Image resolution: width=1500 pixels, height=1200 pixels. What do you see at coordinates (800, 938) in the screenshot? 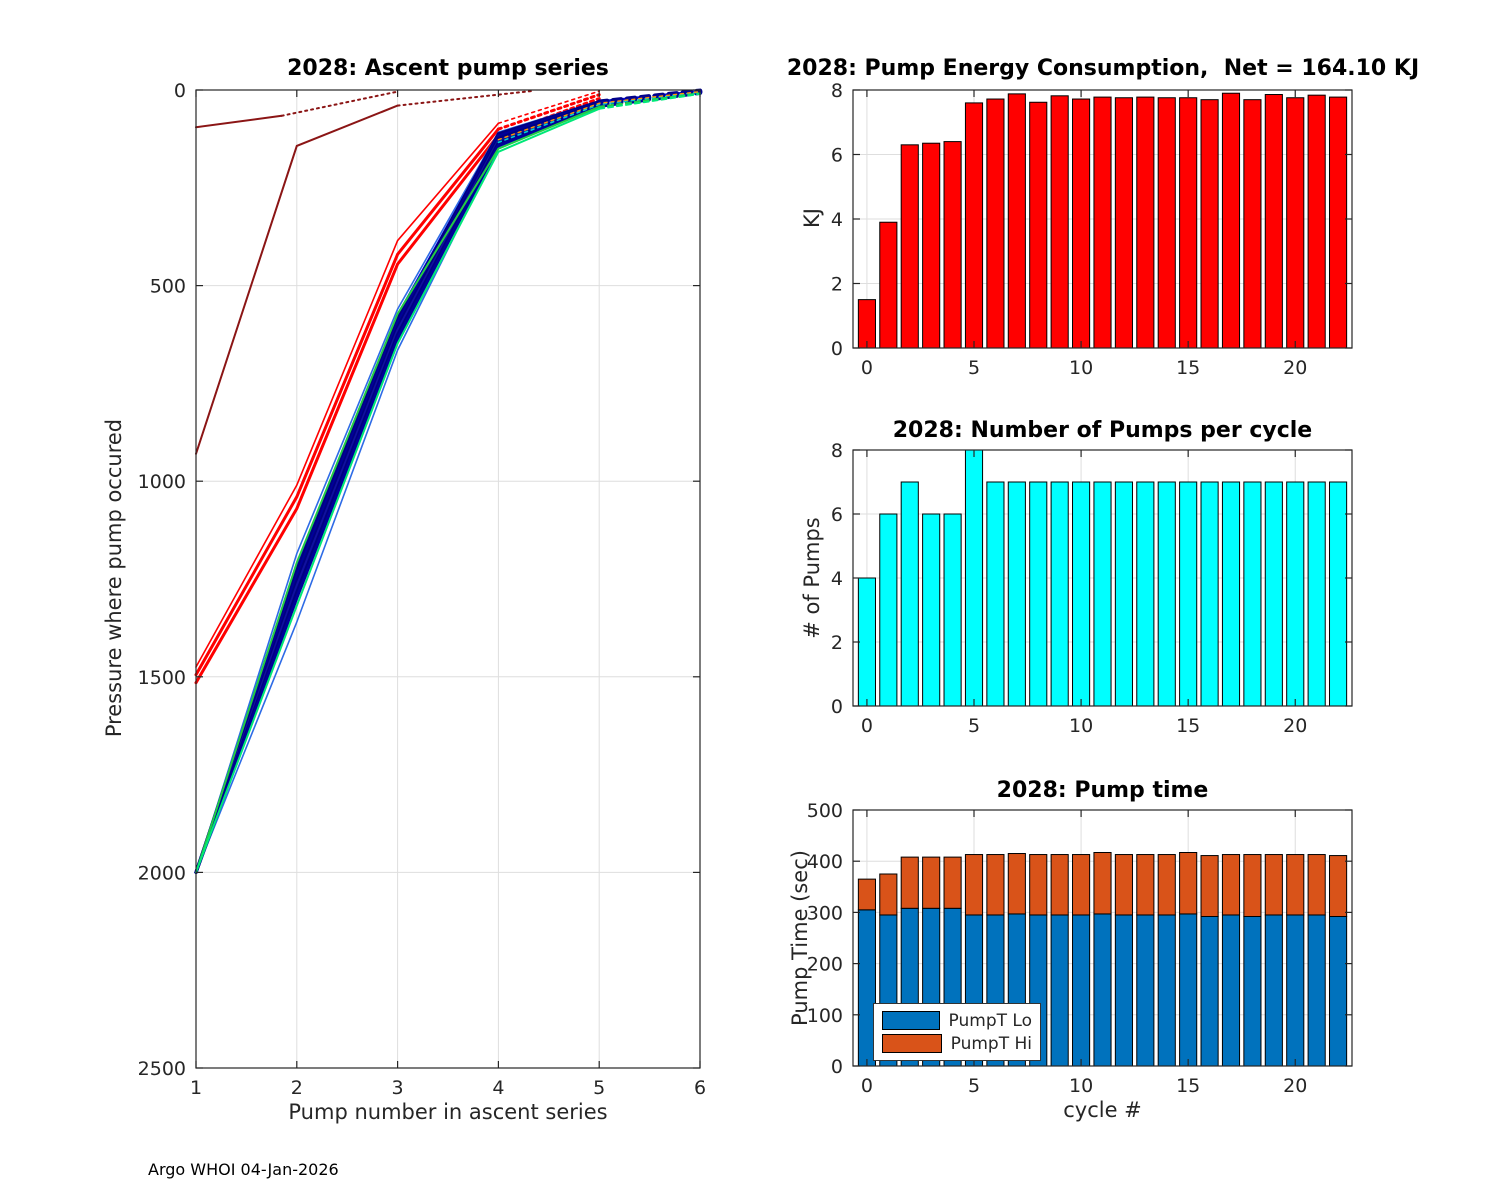
I see `pumptime-ylabel: Pump Time (sec)` at bounding box center [800, 938].